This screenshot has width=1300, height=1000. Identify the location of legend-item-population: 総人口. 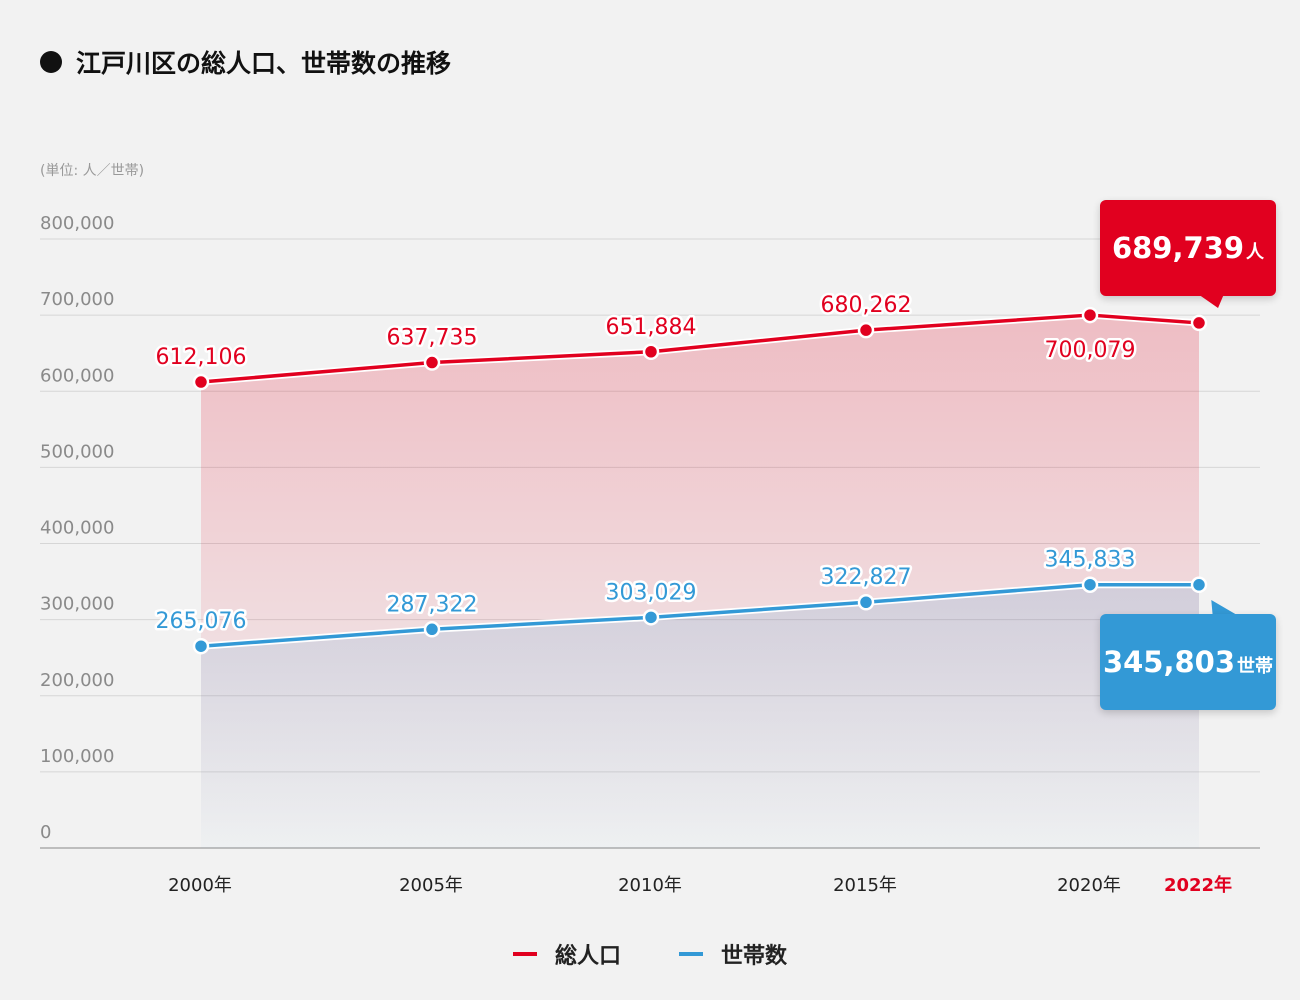
(566, 954).